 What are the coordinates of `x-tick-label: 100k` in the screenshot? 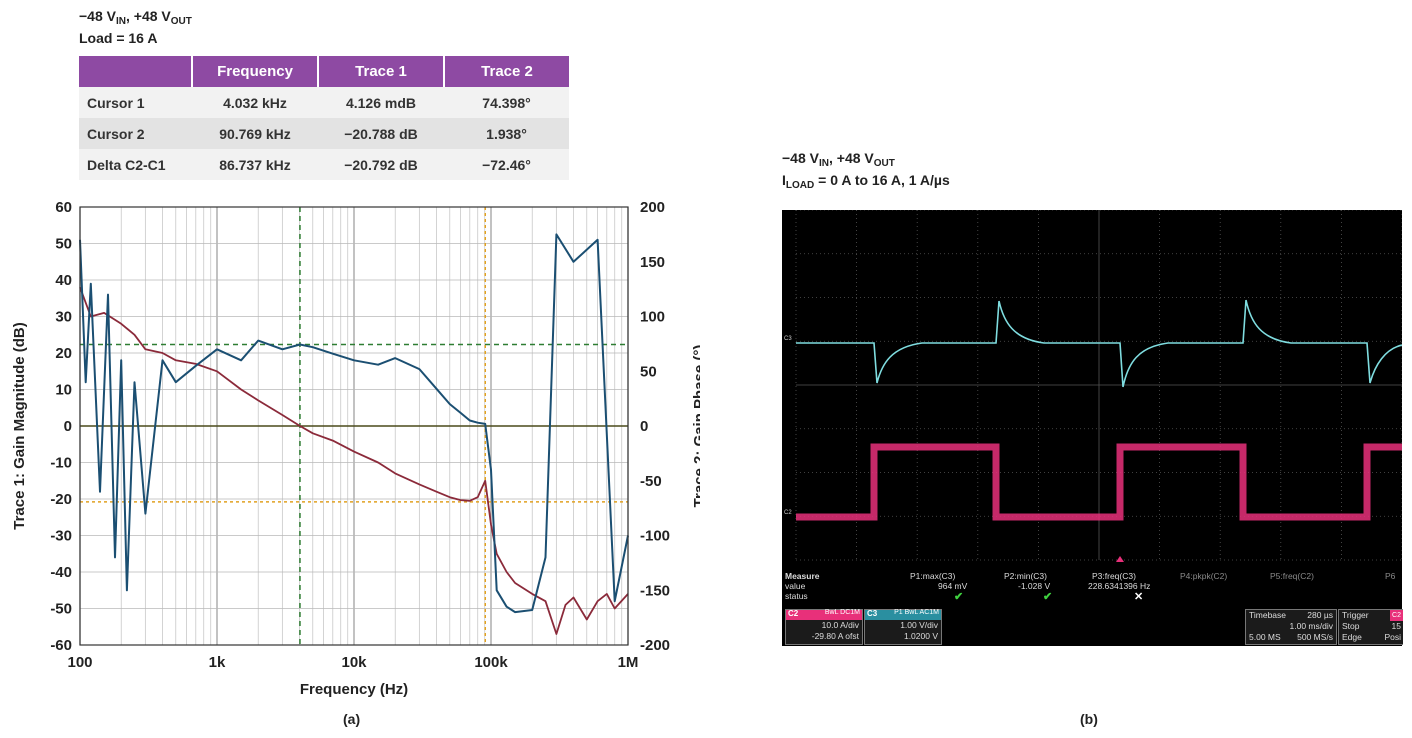 It's located at (491, 662).